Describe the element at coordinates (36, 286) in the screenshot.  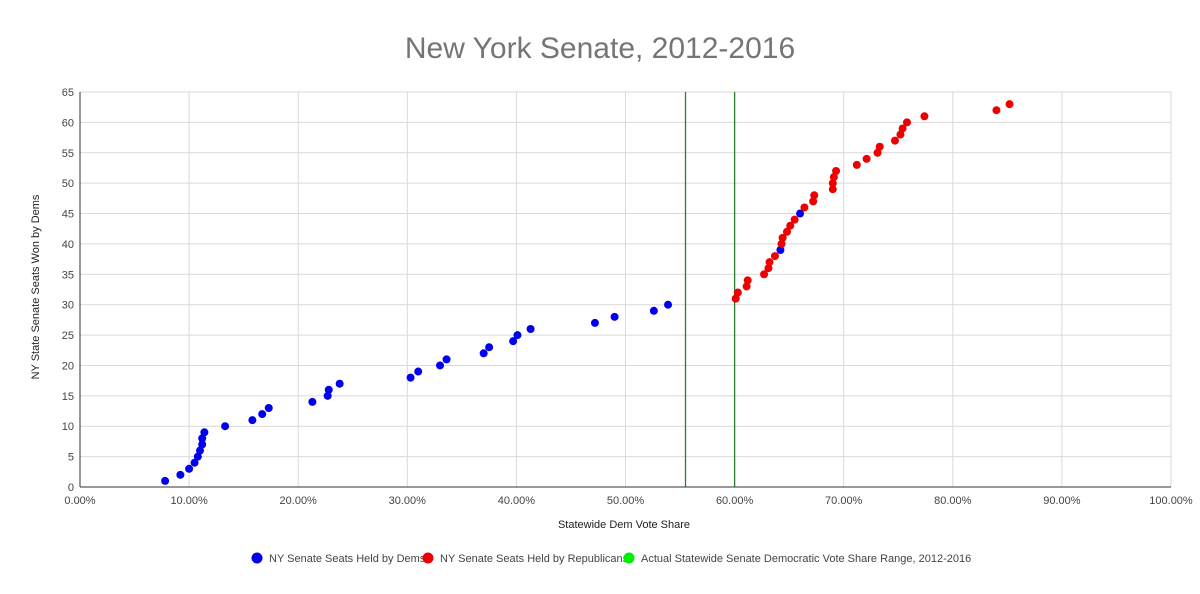
I see `y-axis-label: NY State Senate Seats Won by Dems` at that location.